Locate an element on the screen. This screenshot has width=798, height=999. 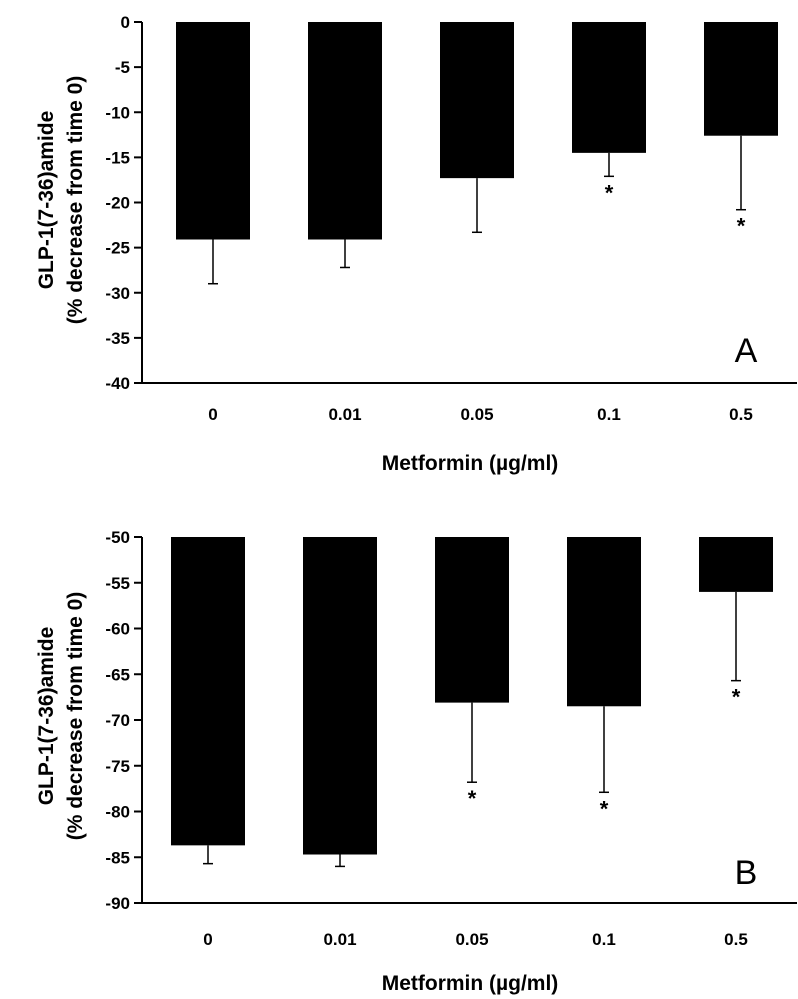
y-tick-label: -15 is located at coordinates (117, 157).